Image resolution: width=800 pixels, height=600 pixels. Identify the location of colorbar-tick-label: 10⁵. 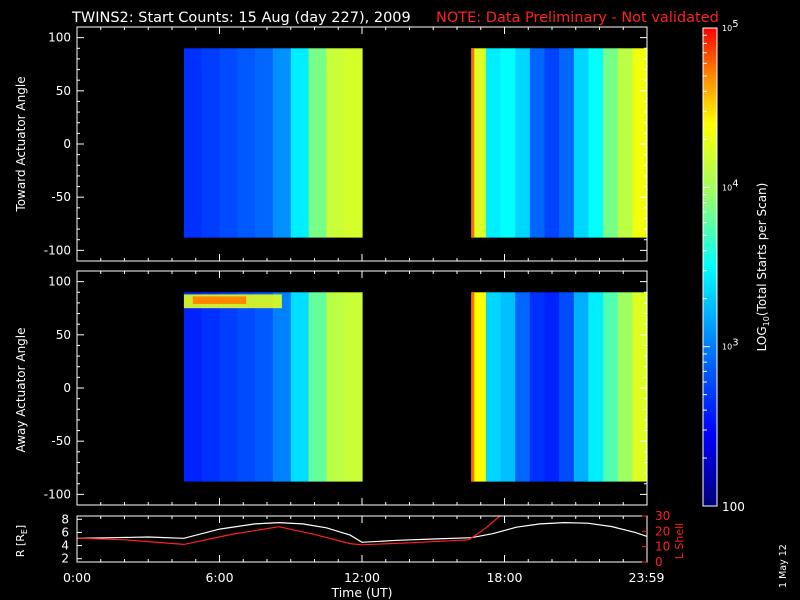
(730, 26).